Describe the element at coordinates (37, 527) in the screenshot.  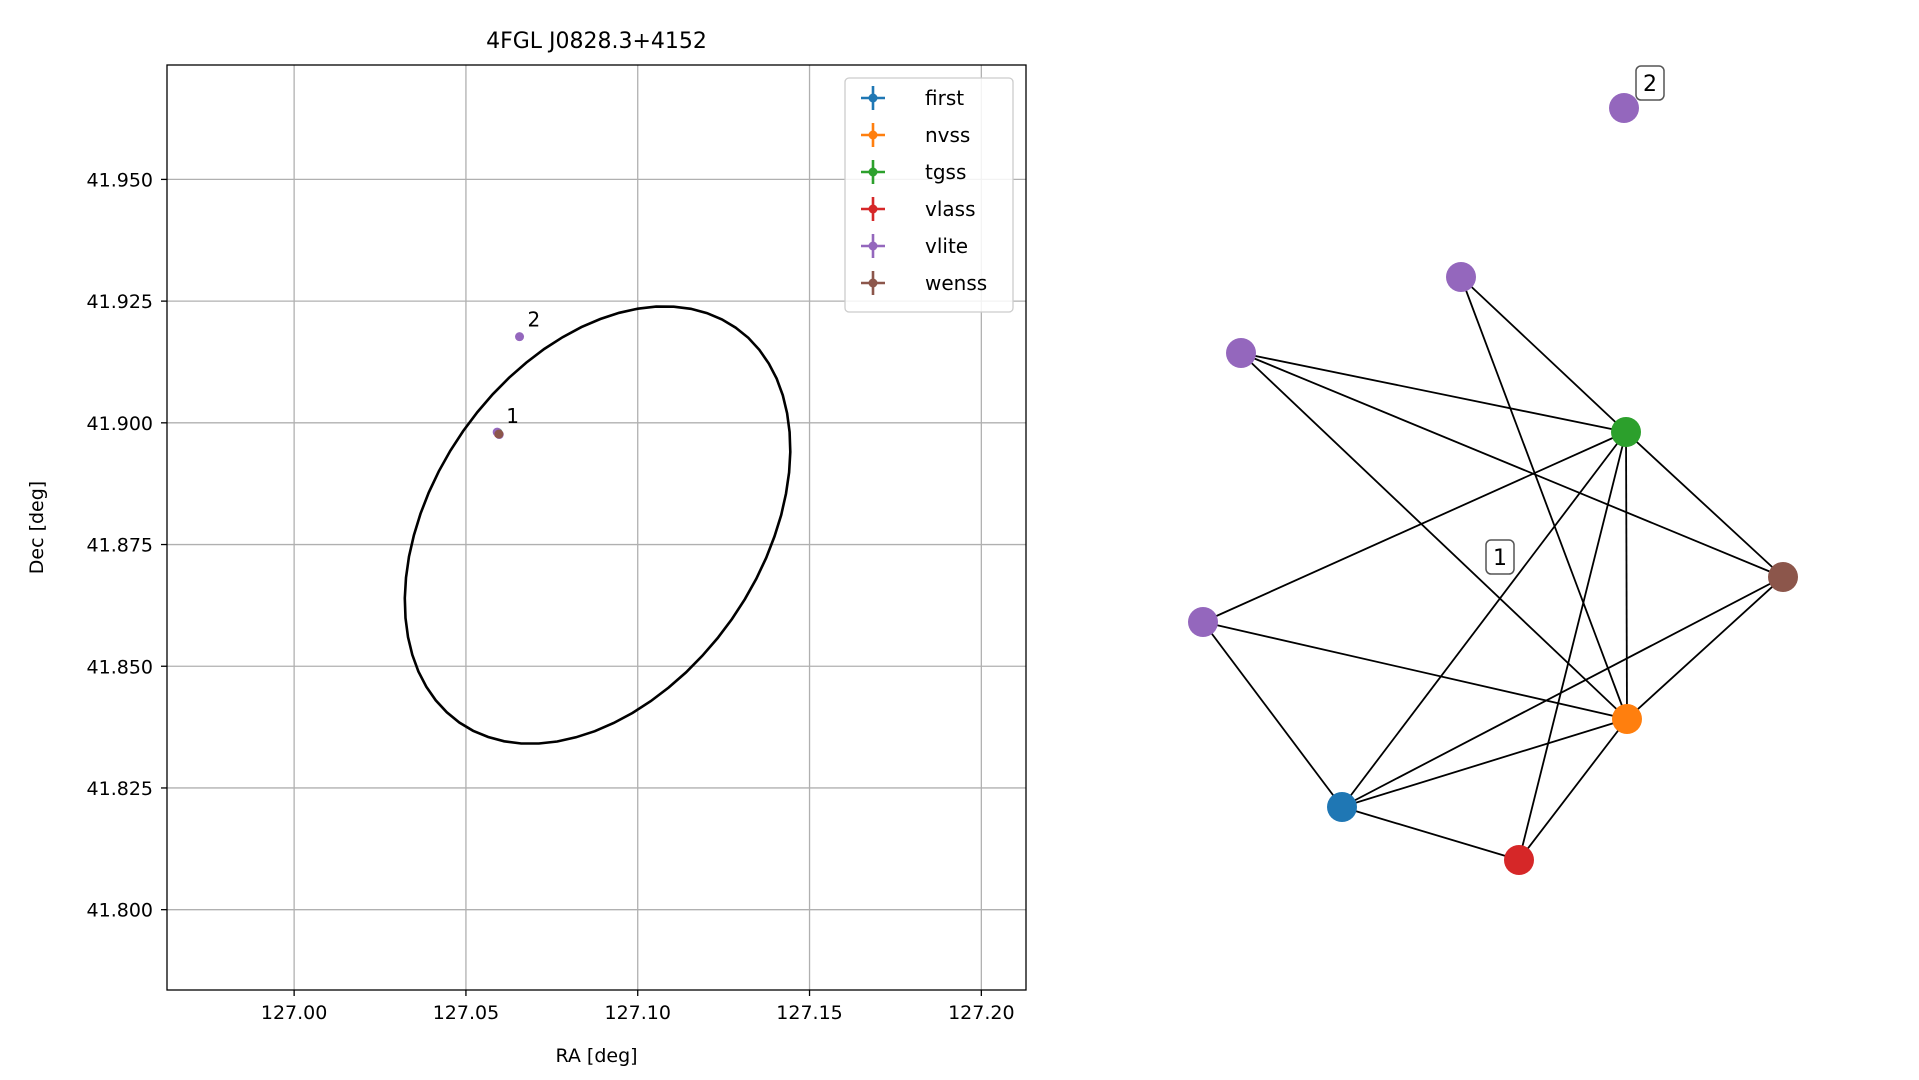
I see `y-axis-label: Dec [deg]` at that location.